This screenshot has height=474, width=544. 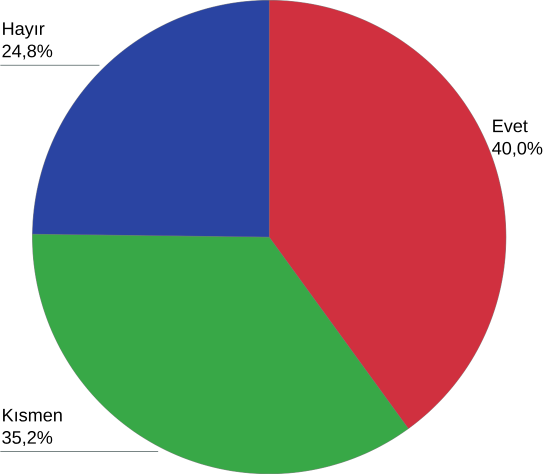 What do you see at coordinates (32, 415) in the screenshot?
I see `slice-label: Kısmen` at bounding box center [32, 415].